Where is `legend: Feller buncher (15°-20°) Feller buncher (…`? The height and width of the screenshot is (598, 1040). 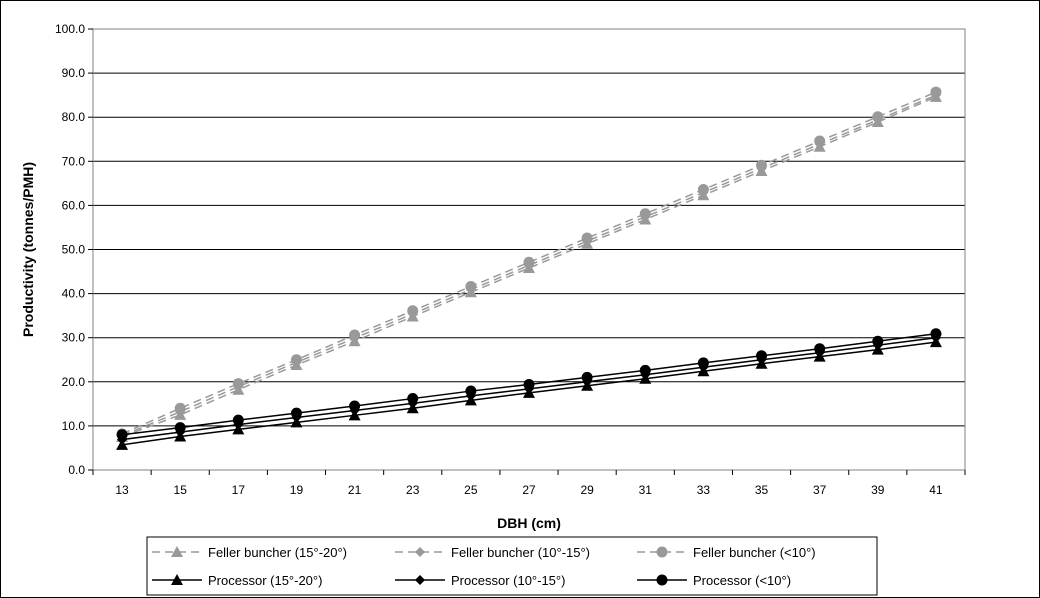 legend: Feller buncher (15°-20°) Feller buncher (… is located at coordinates (512, 566).